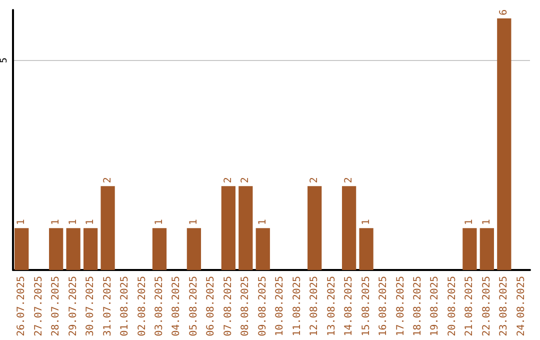 The height and width of the screenshot is (340, 540). I want to click on x-tick-label: 05.08.2025, so click(194, 306).